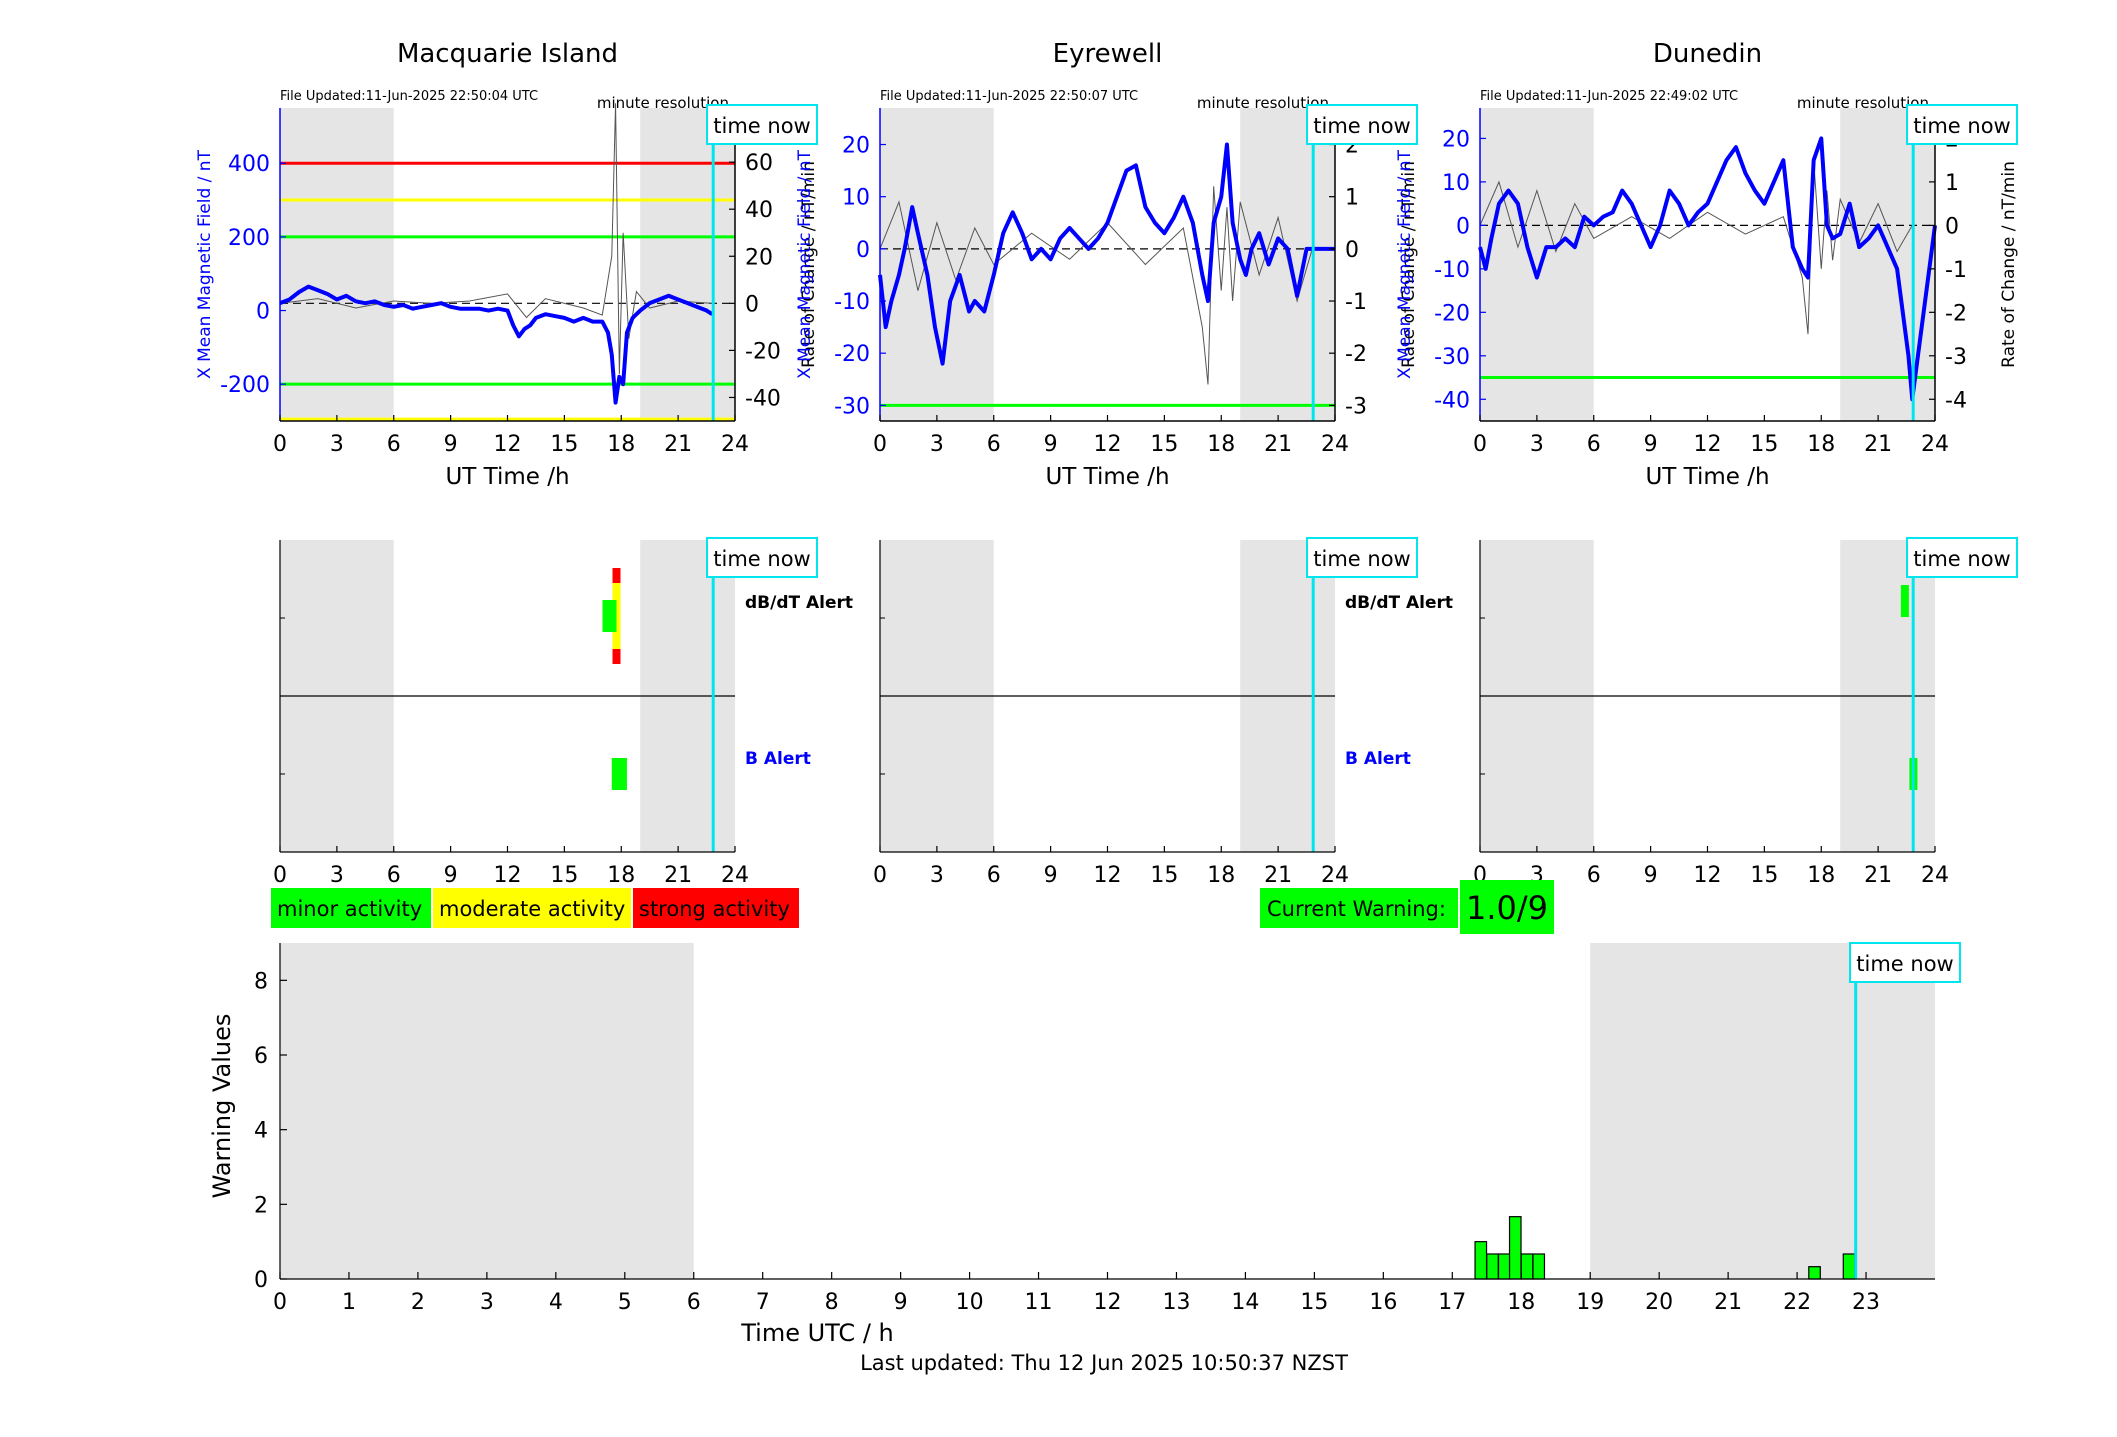 Image resolution: width=2117 pixels, height=1437 pixels. What do you see at coordinates (222, 1106) in the screenshot?
I see `y-axis-title: Warning Values` at bounding box center [222, 1106].